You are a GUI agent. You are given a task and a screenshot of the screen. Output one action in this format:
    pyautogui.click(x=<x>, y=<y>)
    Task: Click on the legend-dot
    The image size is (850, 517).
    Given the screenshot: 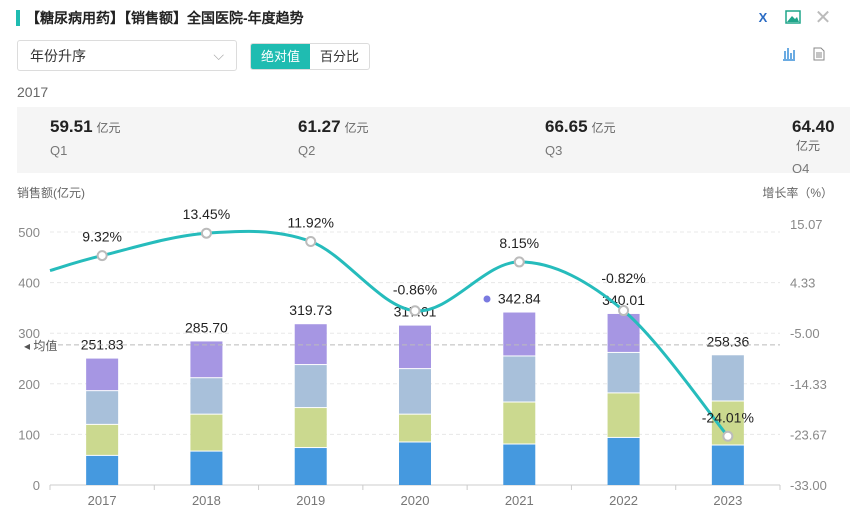 What is the action you would take?
    pyautogui.click(x=487, y=299)
    